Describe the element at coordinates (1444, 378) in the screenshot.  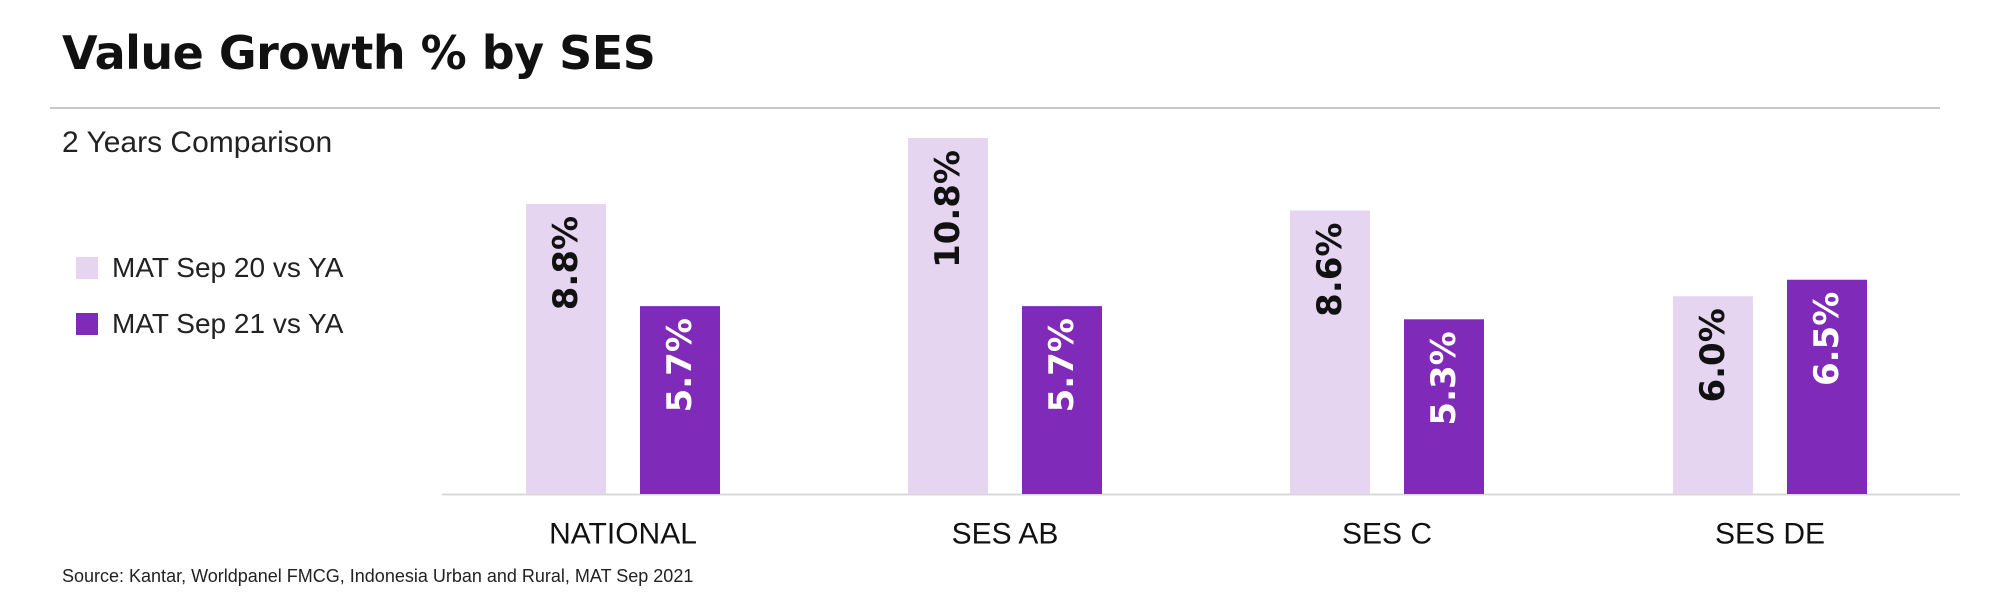
I see `data-label-series-2-ses-c: 5.3%` at that location.